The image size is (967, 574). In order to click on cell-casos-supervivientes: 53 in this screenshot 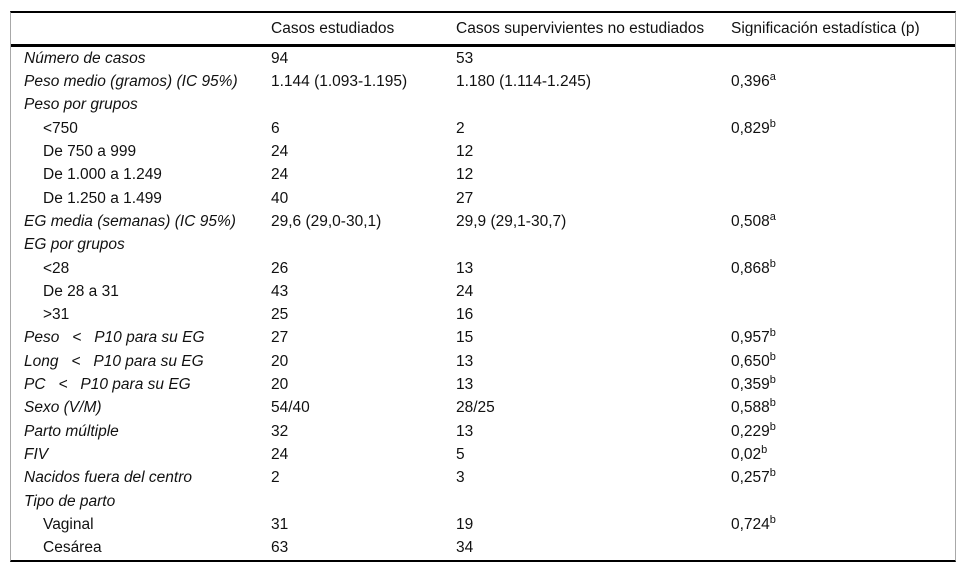, I will do `click(465, 58)`.